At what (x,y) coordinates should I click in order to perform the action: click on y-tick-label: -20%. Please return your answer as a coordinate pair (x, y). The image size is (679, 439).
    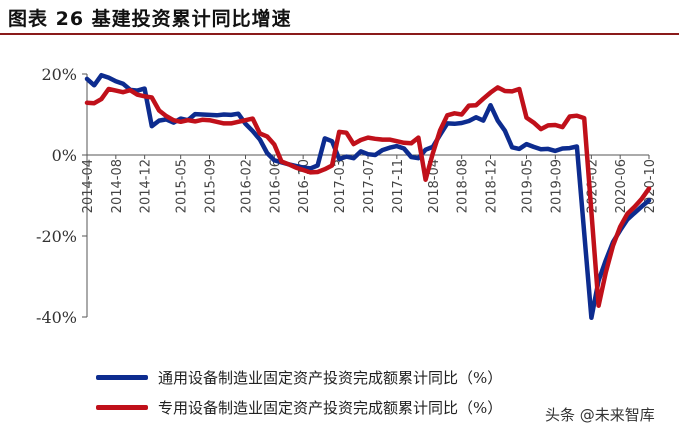
    Looking at the image, I should click on (56, 236).